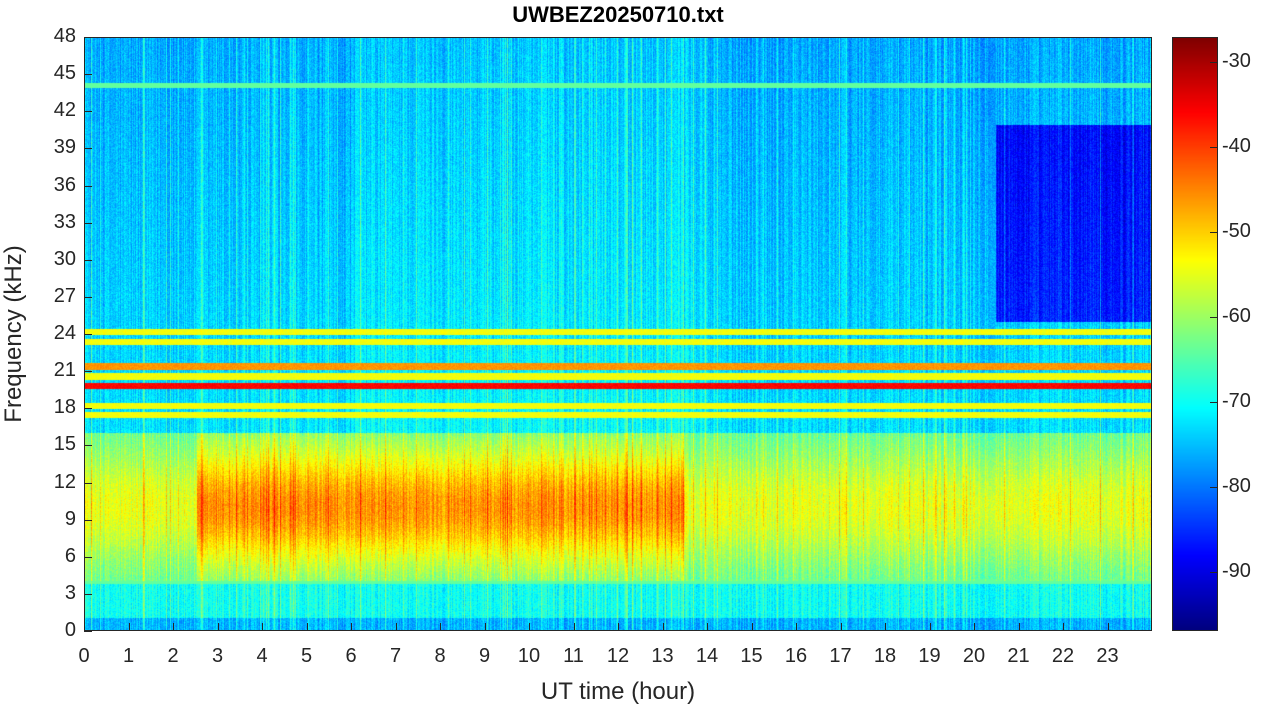 This screenshot has width=1264, height=715. I want to click on x-tick-label: 18, so click(885, 656).